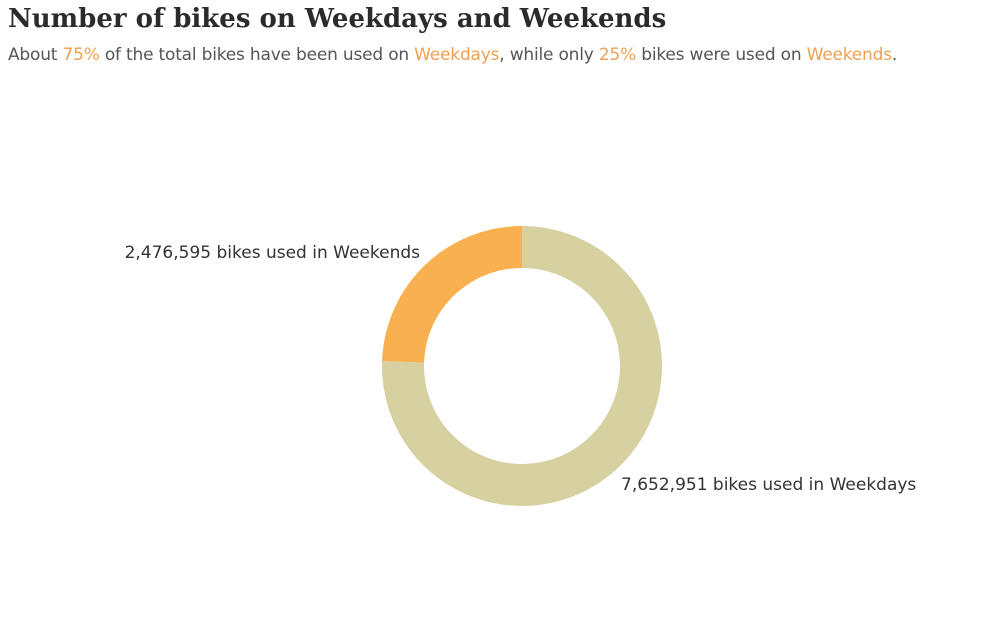 The height and width of the screenshot is (636, 997). I want to click on subtitle-weekends-keyword: Weekends, so click(849, 55).